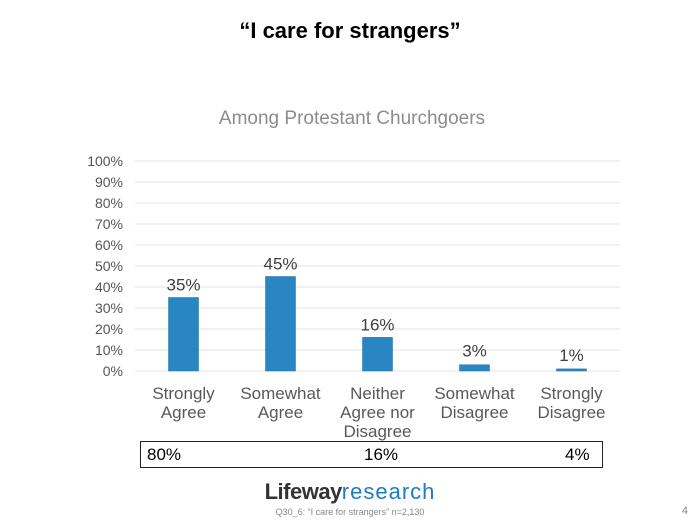  What do you see at coordinates (381, 454) in the screenshot?
I see `summary-neither: 16%` at bounding box center [381, 454].